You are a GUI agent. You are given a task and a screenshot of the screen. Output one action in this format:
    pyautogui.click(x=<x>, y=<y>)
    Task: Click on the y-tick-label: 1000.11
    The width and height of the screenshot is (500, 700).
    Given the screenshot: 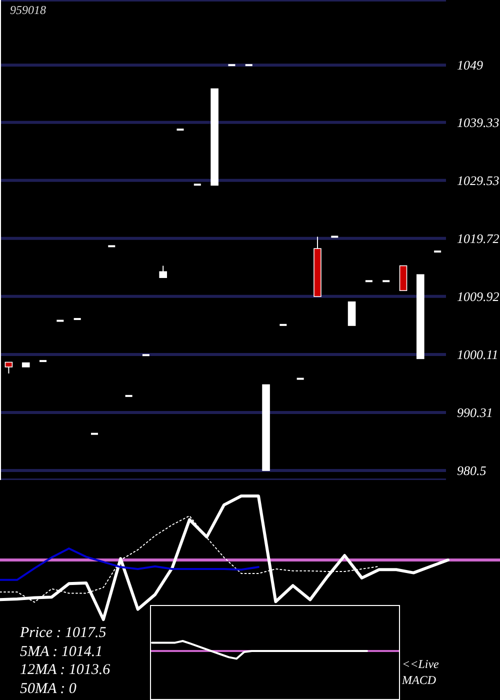 What is the action you would take?
    pyautogui.click(x=477, y=354)
    